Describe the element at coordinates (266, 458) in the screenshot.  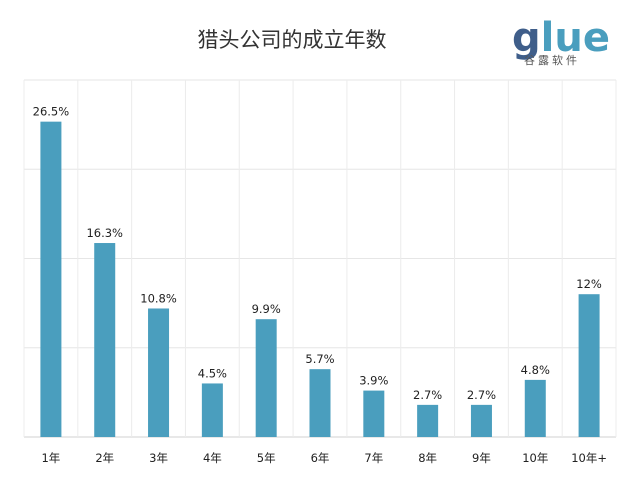
I see `x-tick-label-5: 5年` at that location.